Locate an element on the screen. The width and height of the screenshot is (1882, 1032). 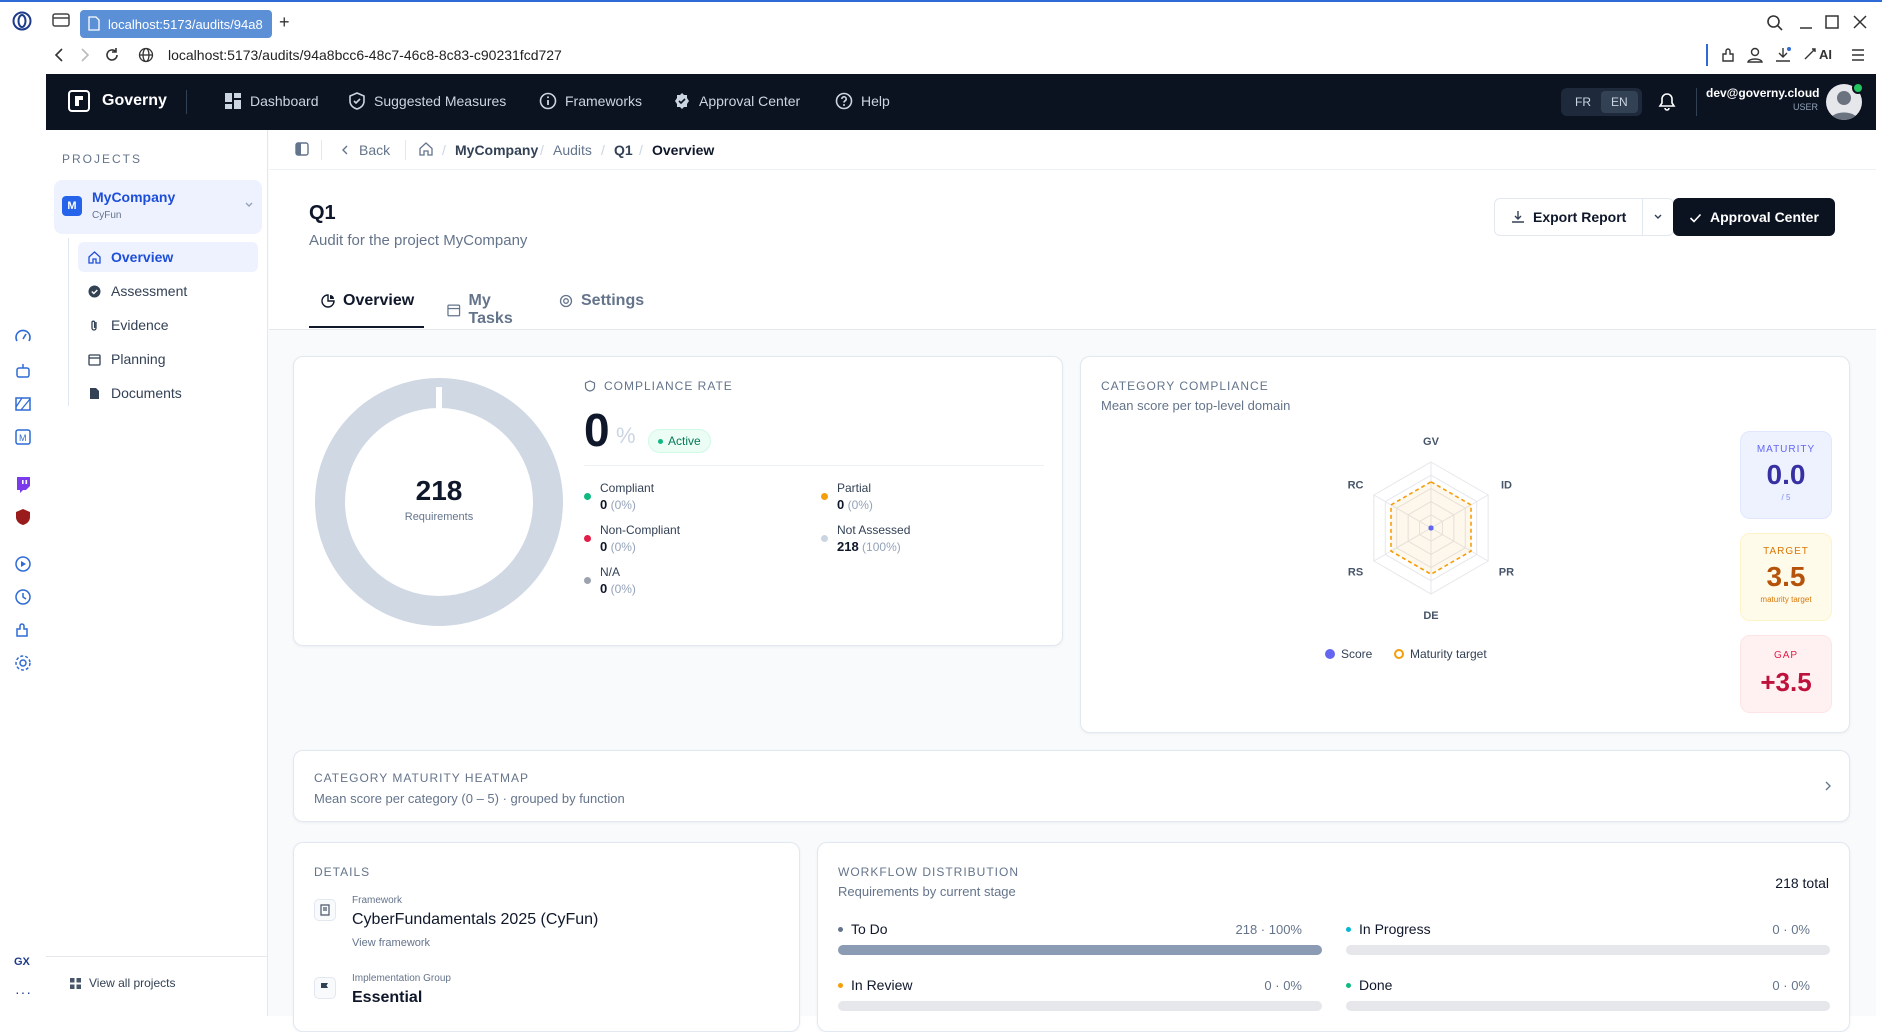
export-dropdown-button is located at coordinates (1658, 217).